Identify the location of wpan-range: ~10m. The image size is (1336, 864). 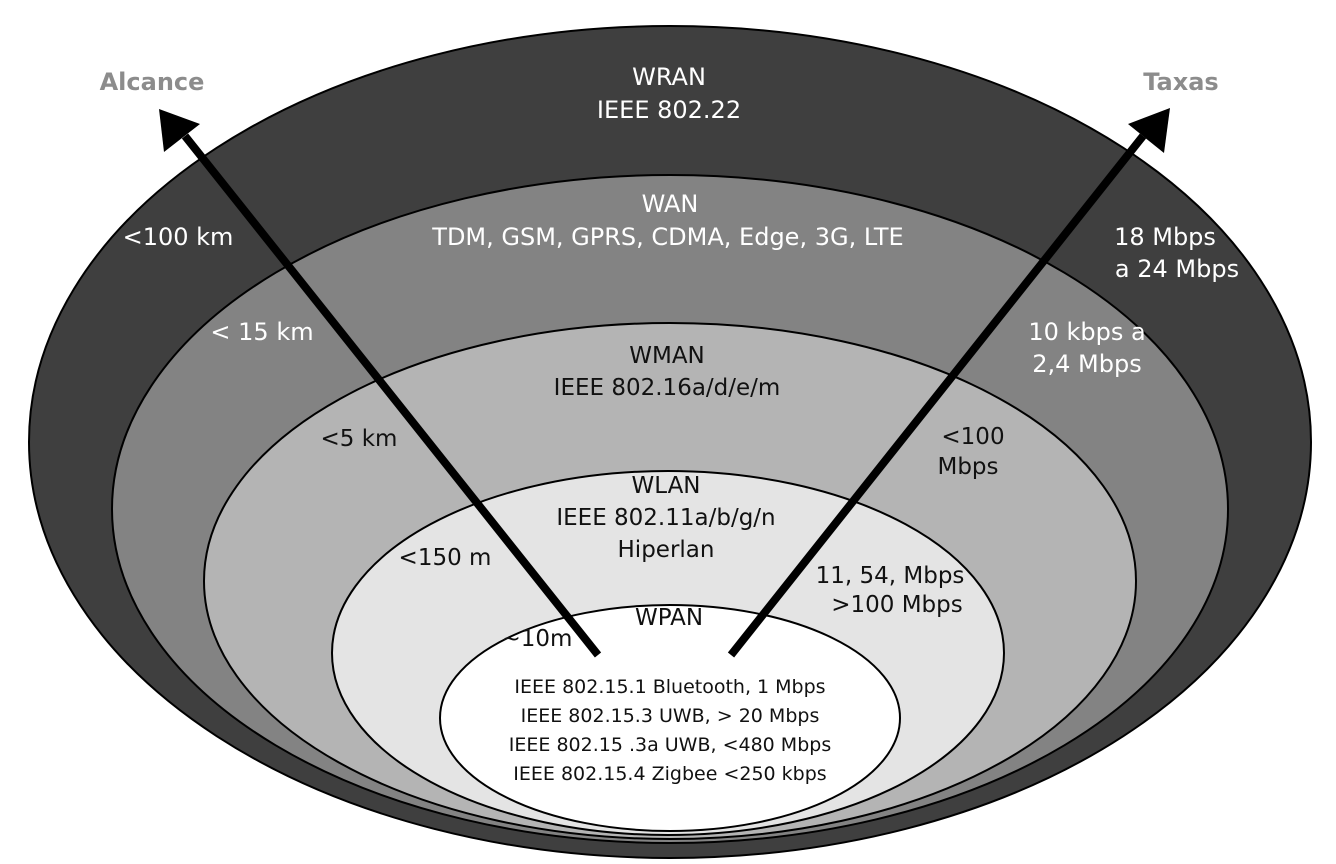
(537, 639).